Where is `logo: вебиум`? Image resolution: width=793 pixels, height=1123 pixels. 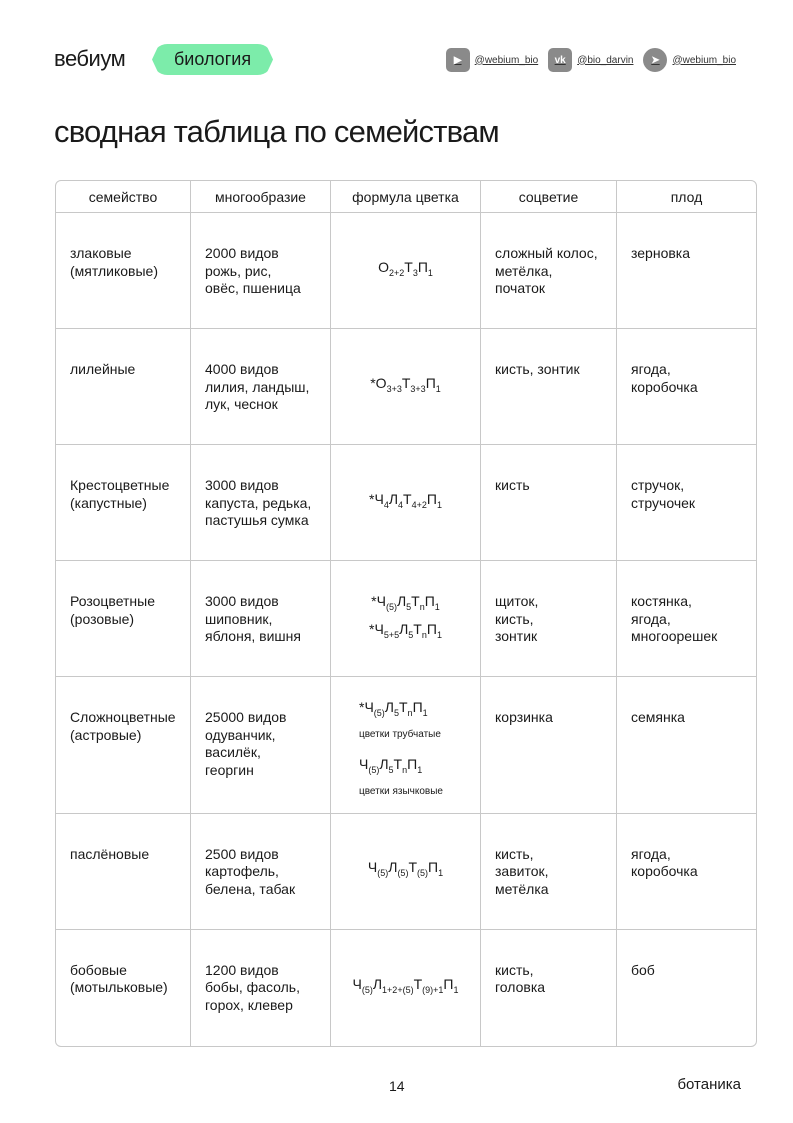
logo: вебиум is located at coordinates (90, 58).